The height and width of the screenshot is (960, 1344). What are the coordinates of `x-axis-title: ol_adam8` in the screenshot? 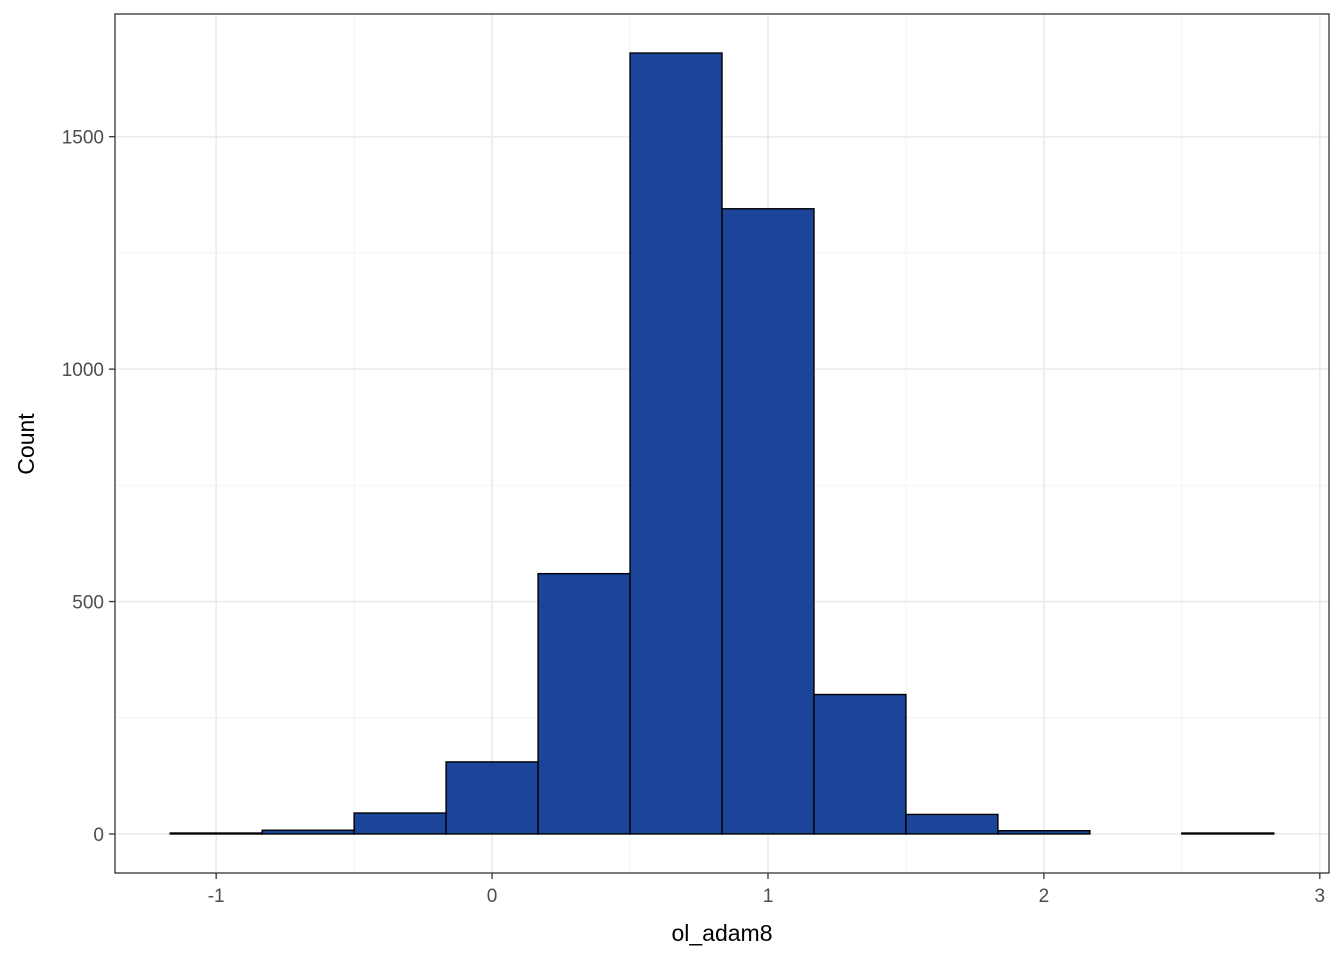 It's located at (721, 933).